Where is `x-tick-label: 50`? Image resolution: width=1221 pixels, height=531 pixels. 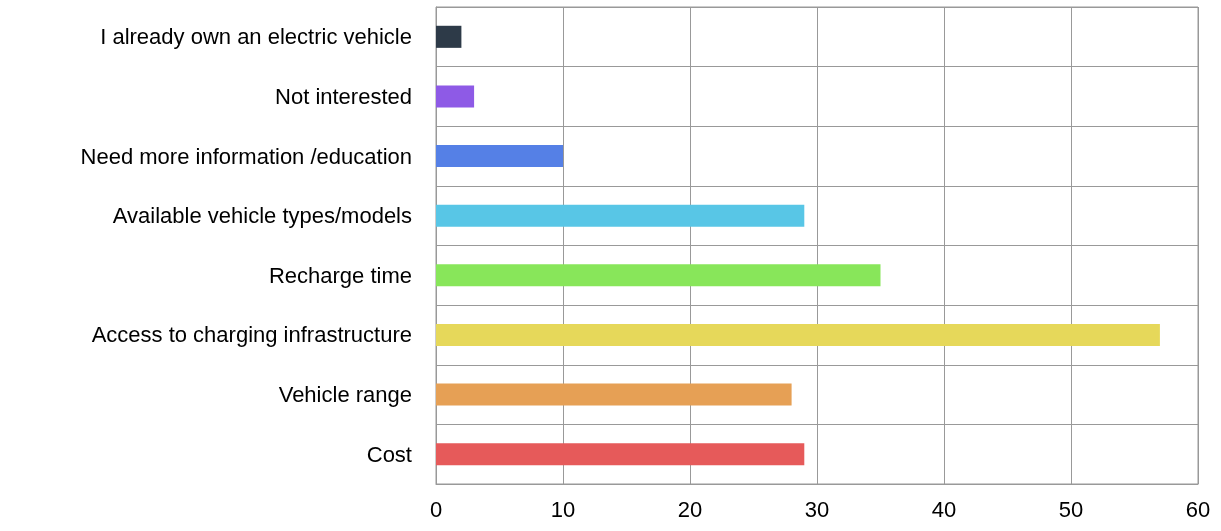
x-tick-label: 50 is located at coordinates (1071, 509).